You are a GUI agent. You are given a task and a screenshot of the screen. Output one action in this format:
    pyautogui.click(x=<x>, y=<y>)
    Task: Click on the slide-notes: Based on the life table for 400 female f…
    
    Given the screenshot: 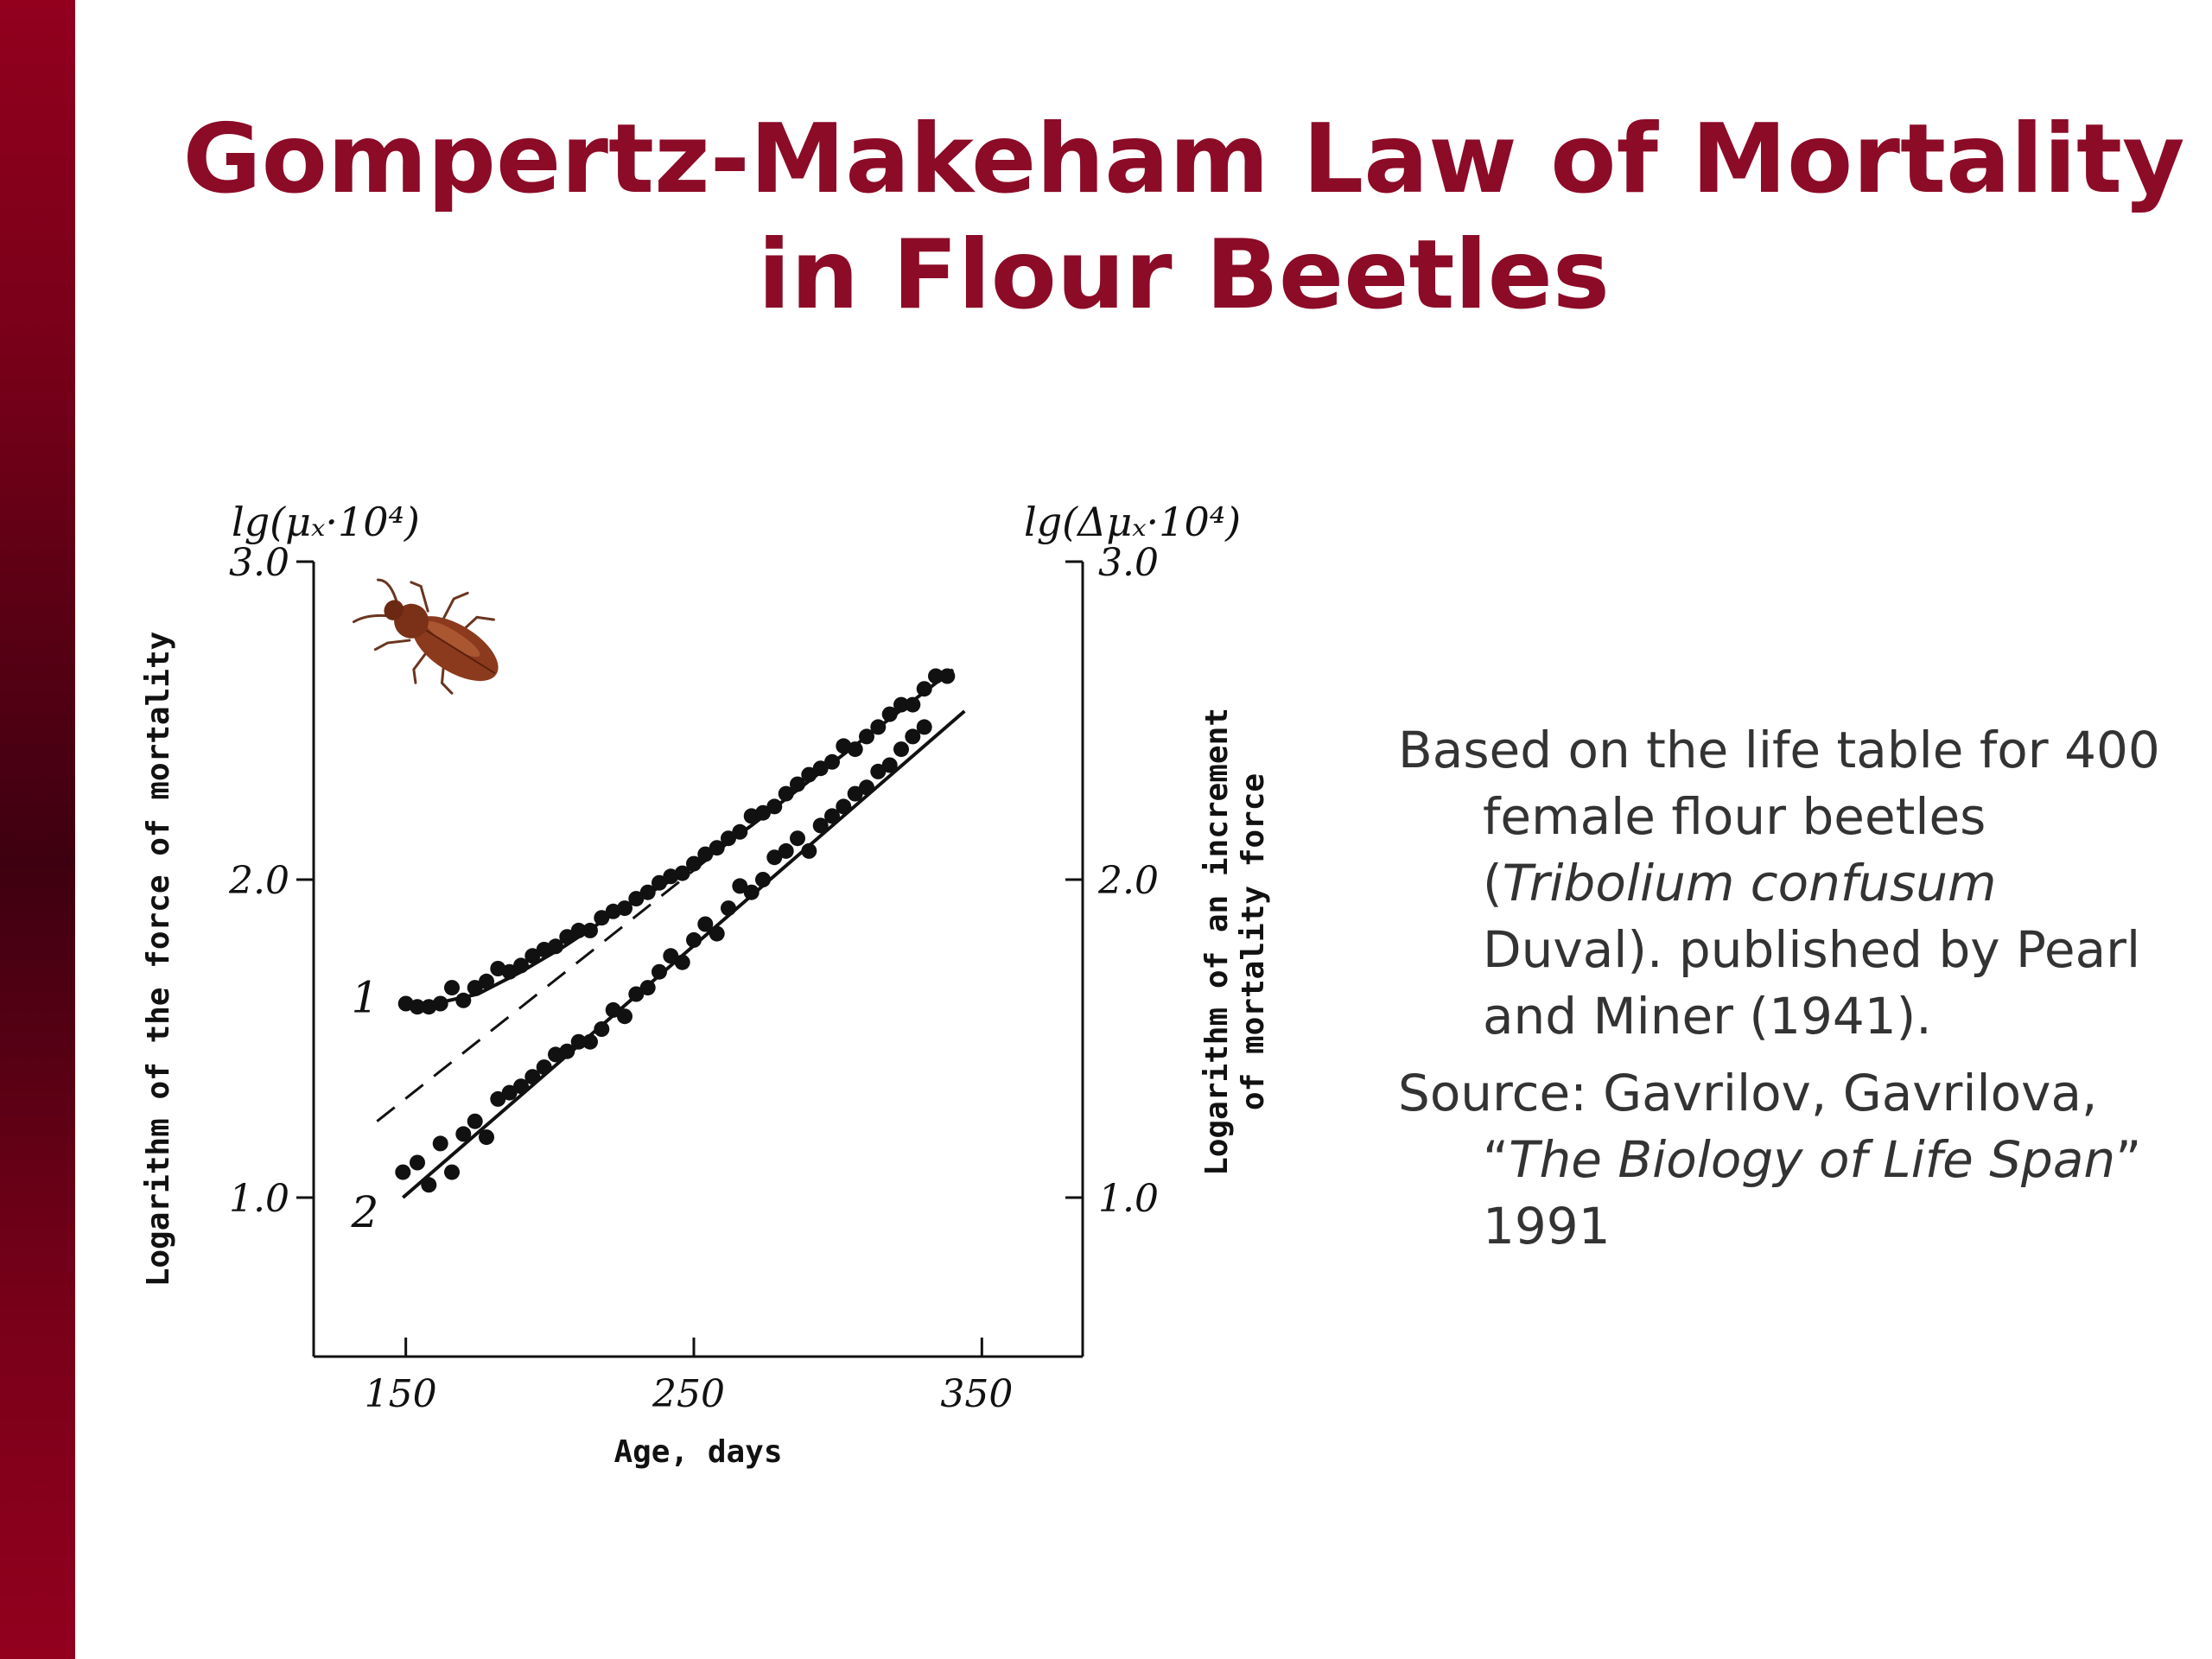 What is the action you would take?
    pyautogui.click(x=1787, y=994)
    